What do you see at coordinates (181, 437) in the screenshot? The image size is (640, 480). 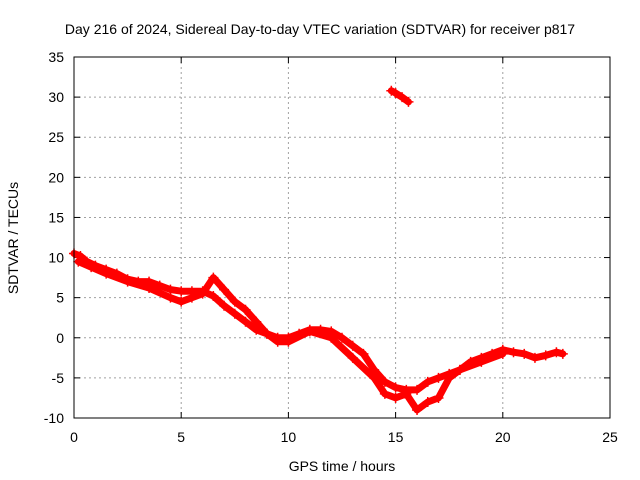 I see `x-tick-label: 5` at bounding box center [181, 437].